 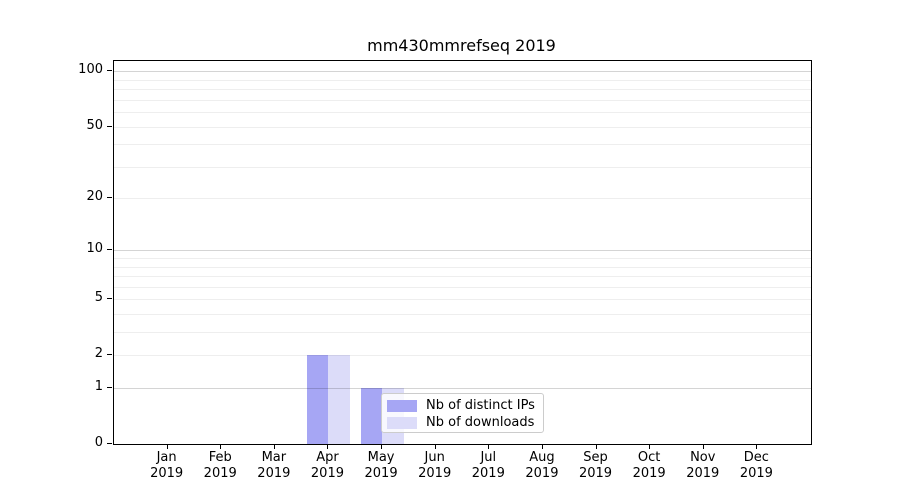 I want to click on y-axis-tick-label: 20, so click(x=94, y=197).